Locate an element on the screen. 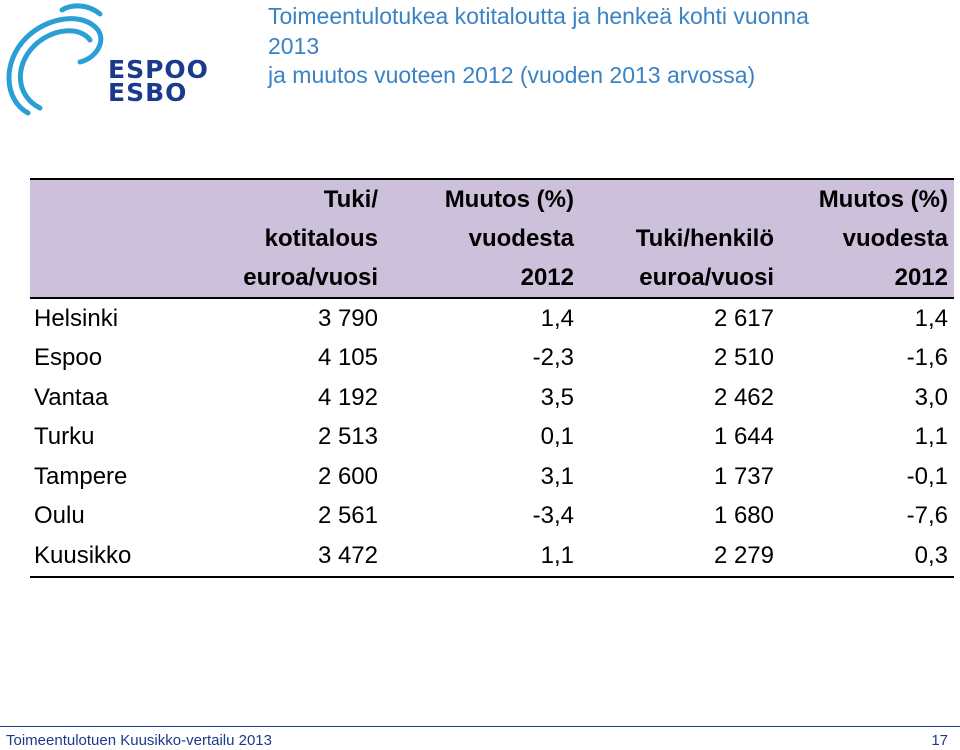 The image size is (960, 750). footer-divider is located at coordinates (480, 726).